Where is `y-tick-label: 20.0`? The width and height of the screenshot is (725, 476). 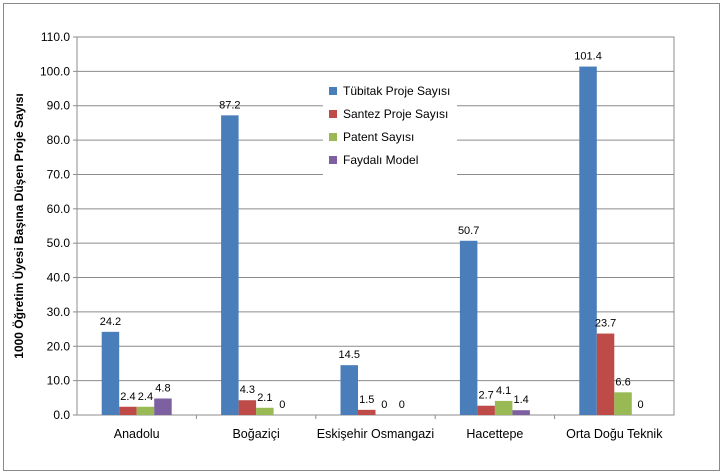 y-tick-label: 20.0 is located at coordinates (59, 346).